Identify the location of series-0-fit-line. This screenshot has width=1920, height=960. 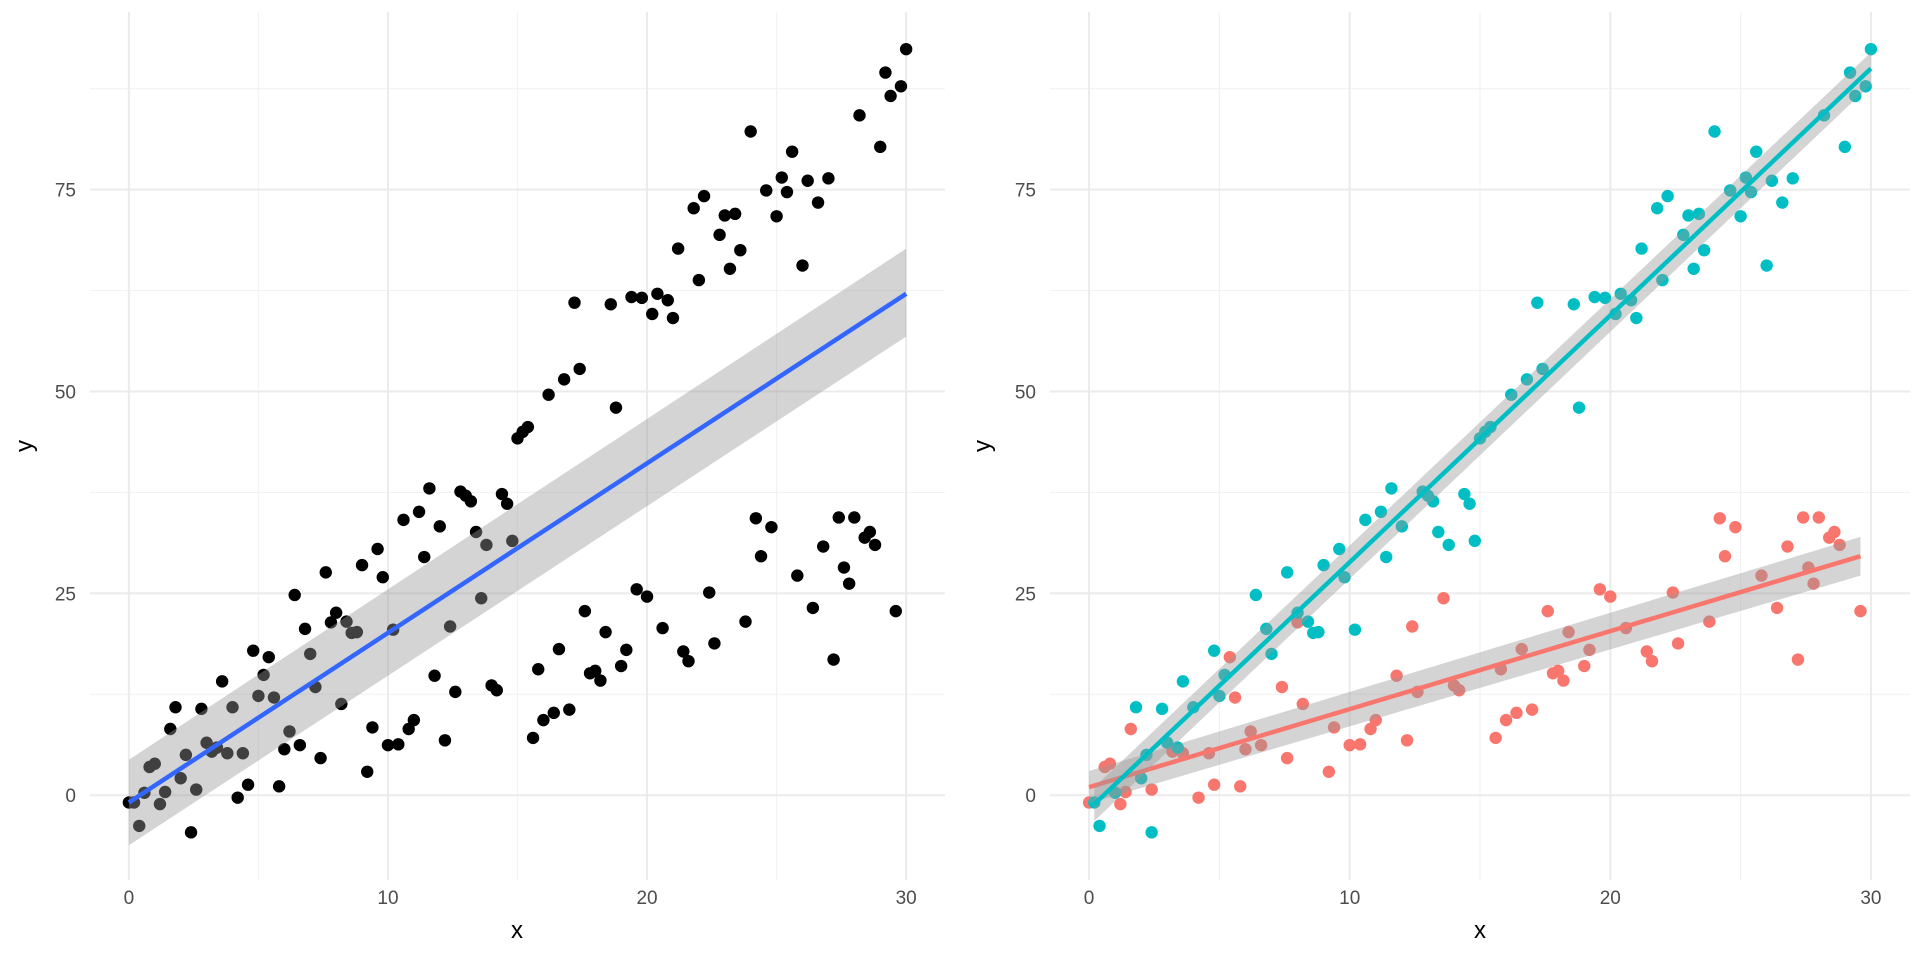
(1475, 672).